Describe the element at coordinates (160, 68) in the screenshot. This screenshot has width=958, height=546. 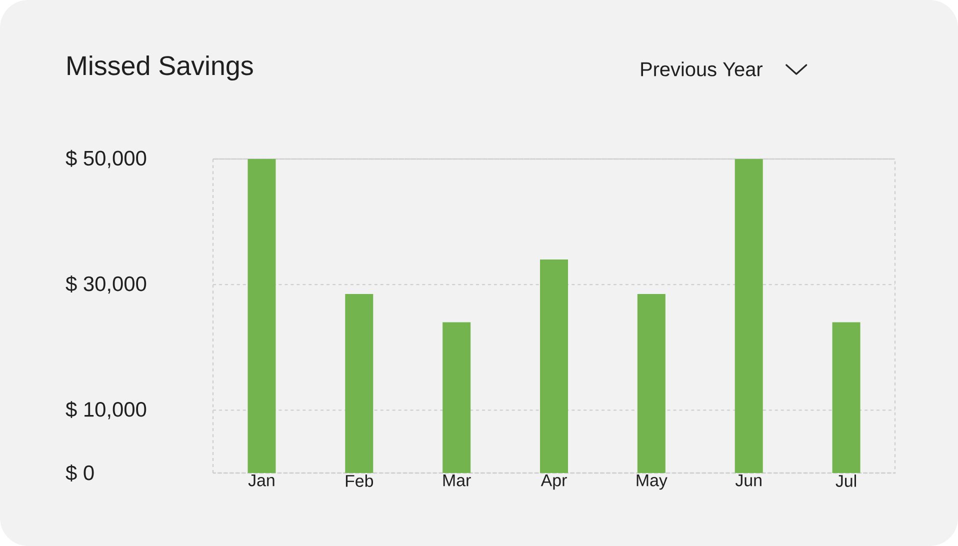
I see `chart-title: Missed Savings` at that location.